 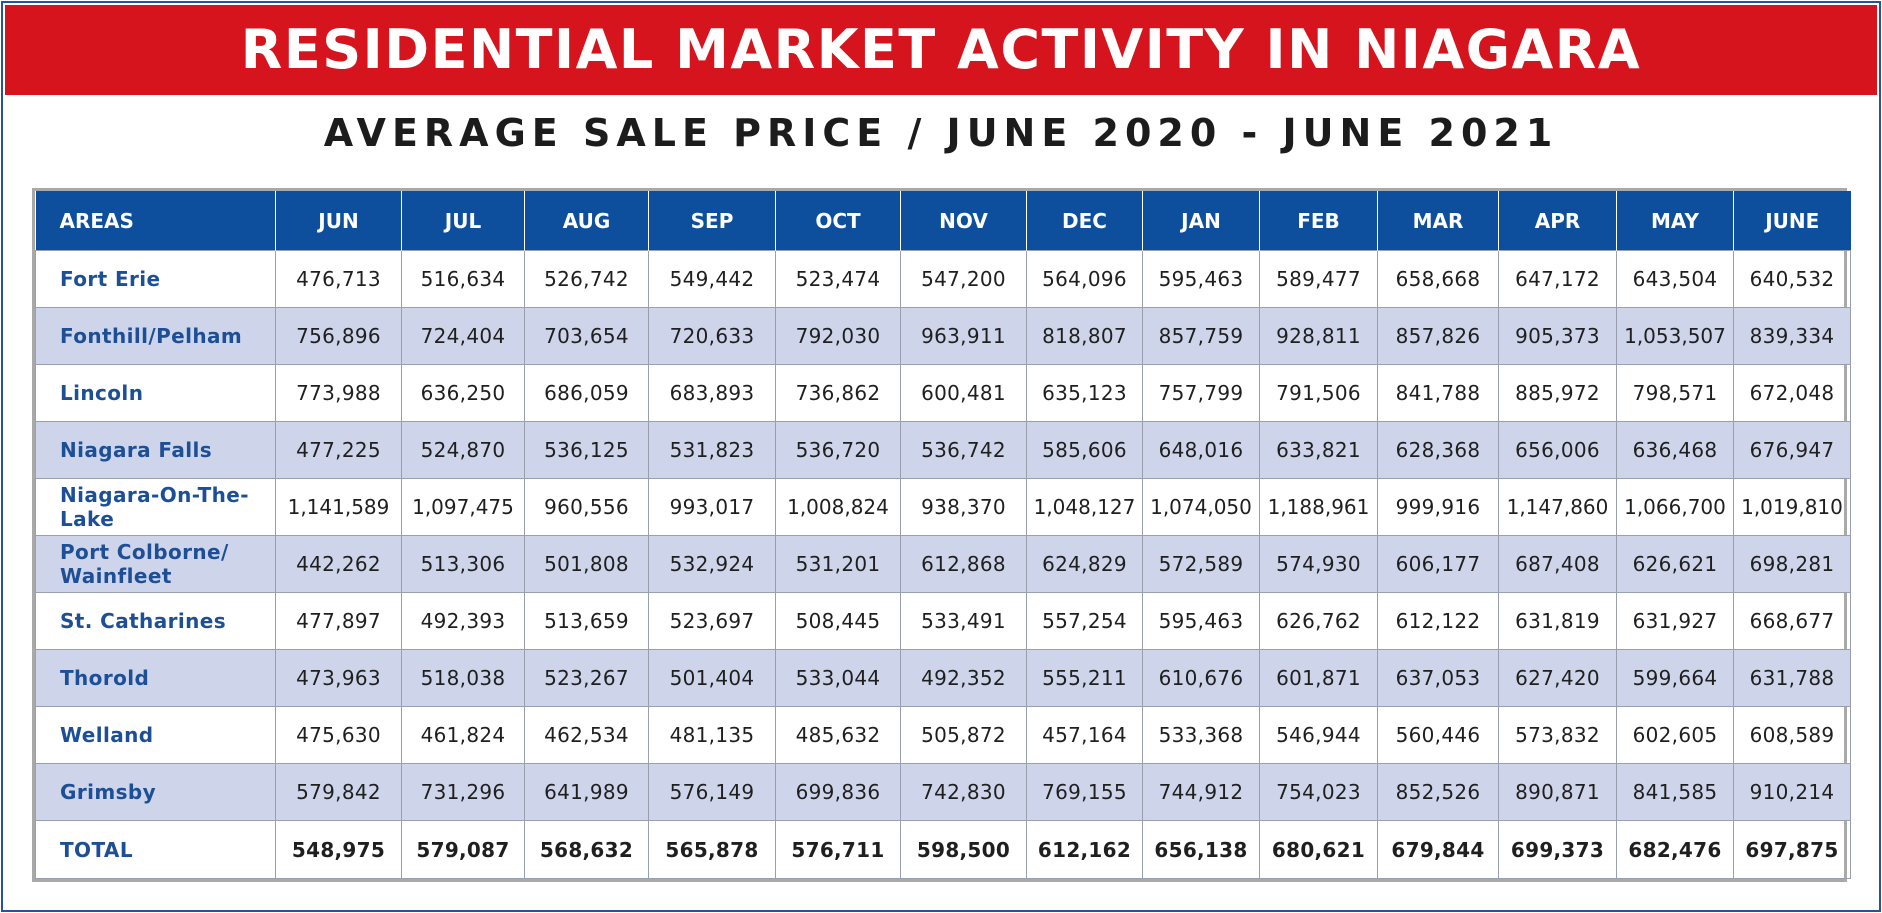 What do you see at coordinates (1201, 678) in the screenshot?
I see `price-cell: 610,676` at bounding box center [1201, 678].